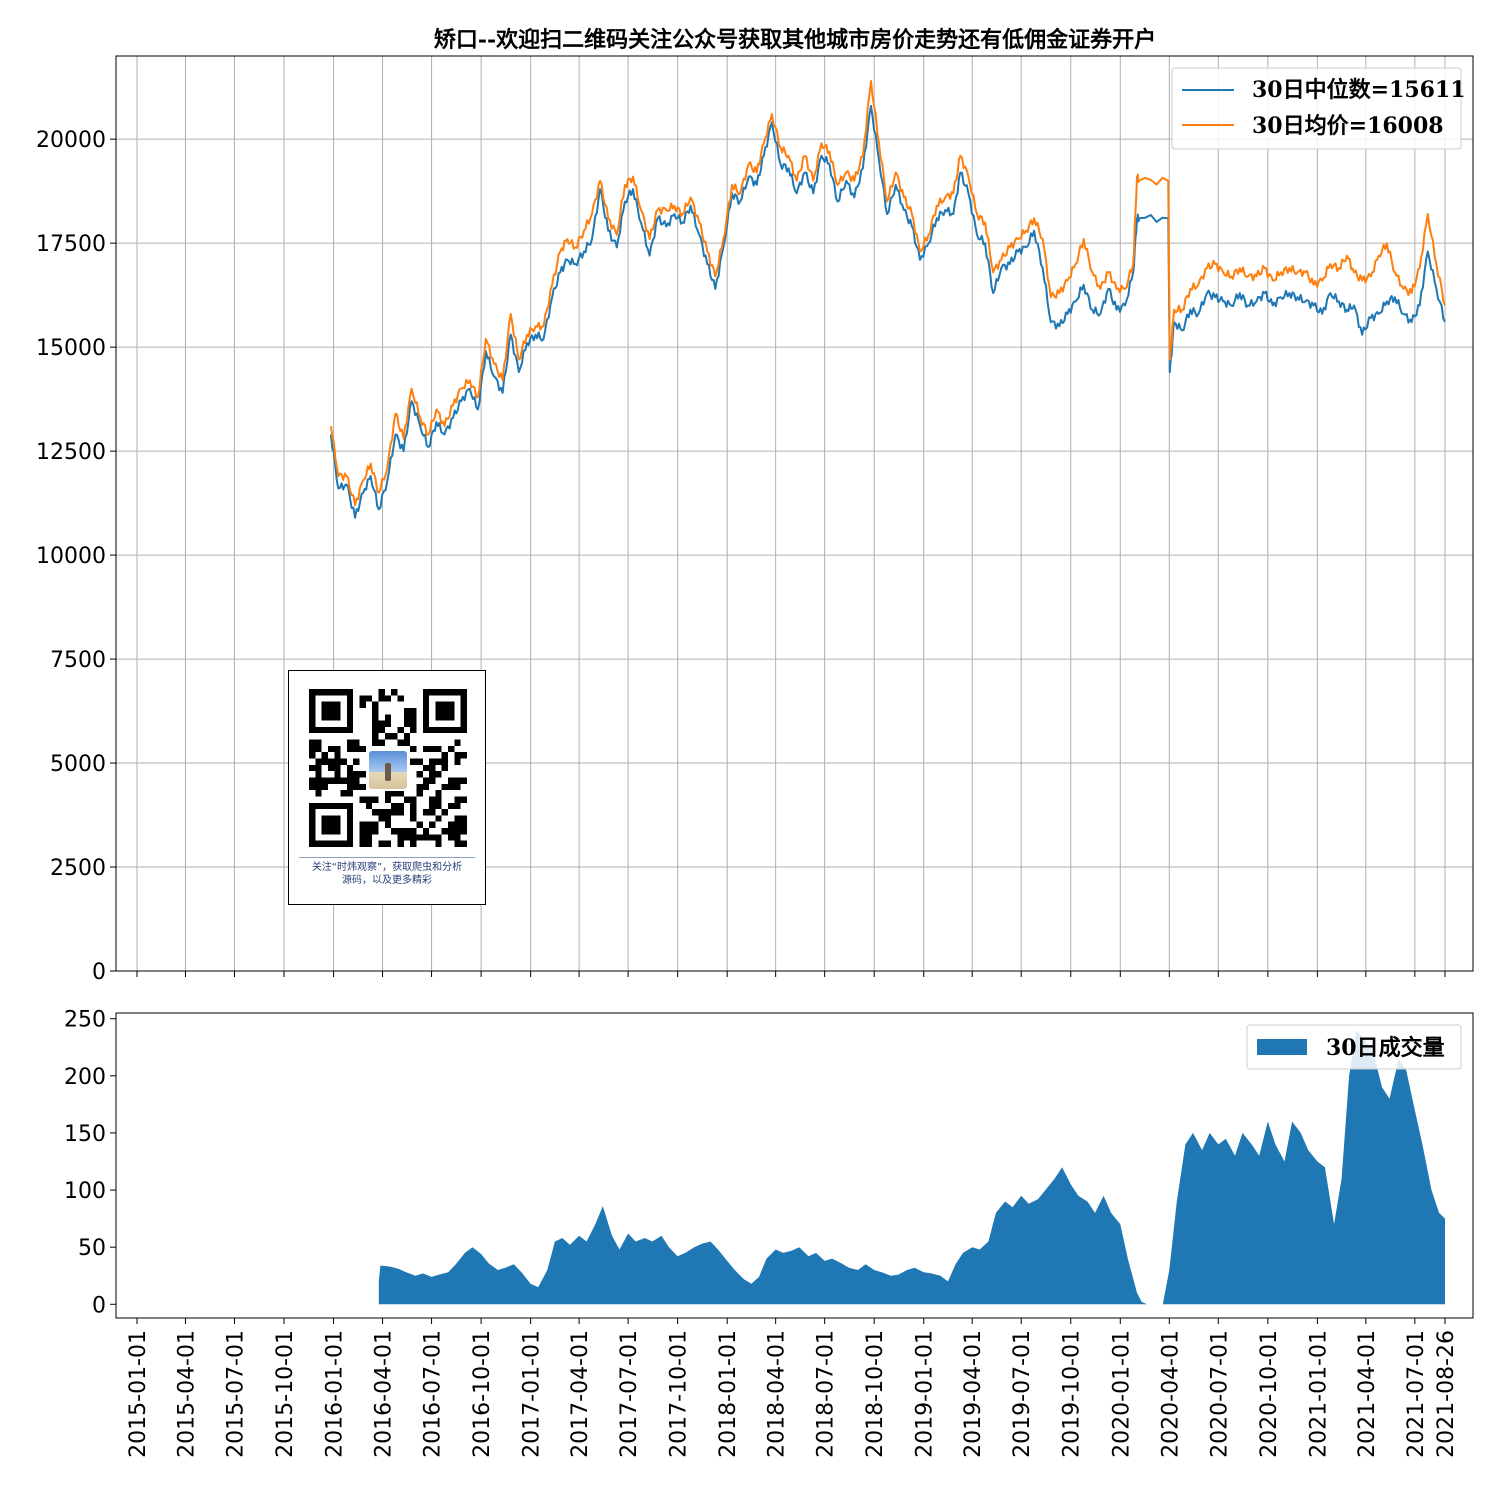  I want to click on x-tick-label: 2019-01-01, so click(925, 1394).